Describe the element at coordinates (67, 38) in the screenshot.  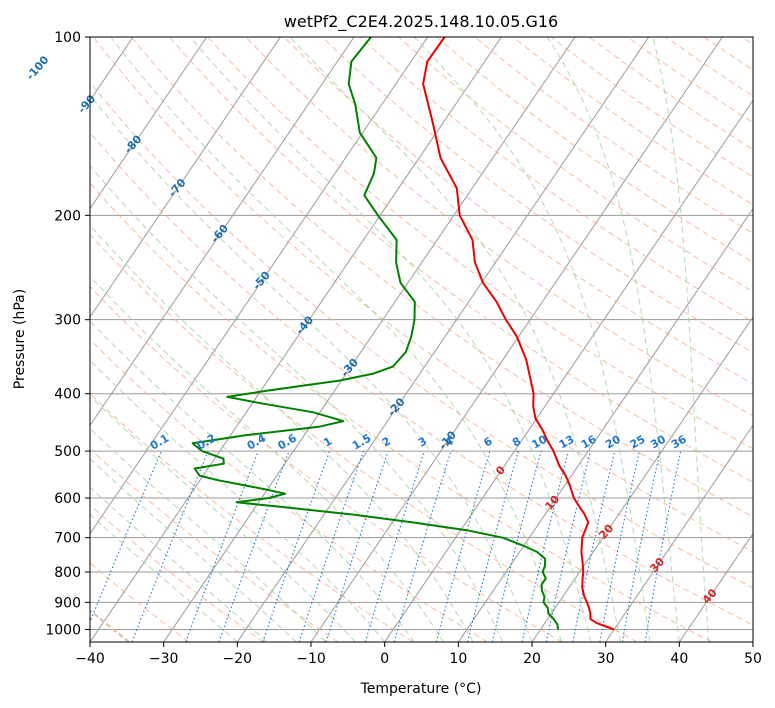
I see `y-tick-label: 100` at that location.